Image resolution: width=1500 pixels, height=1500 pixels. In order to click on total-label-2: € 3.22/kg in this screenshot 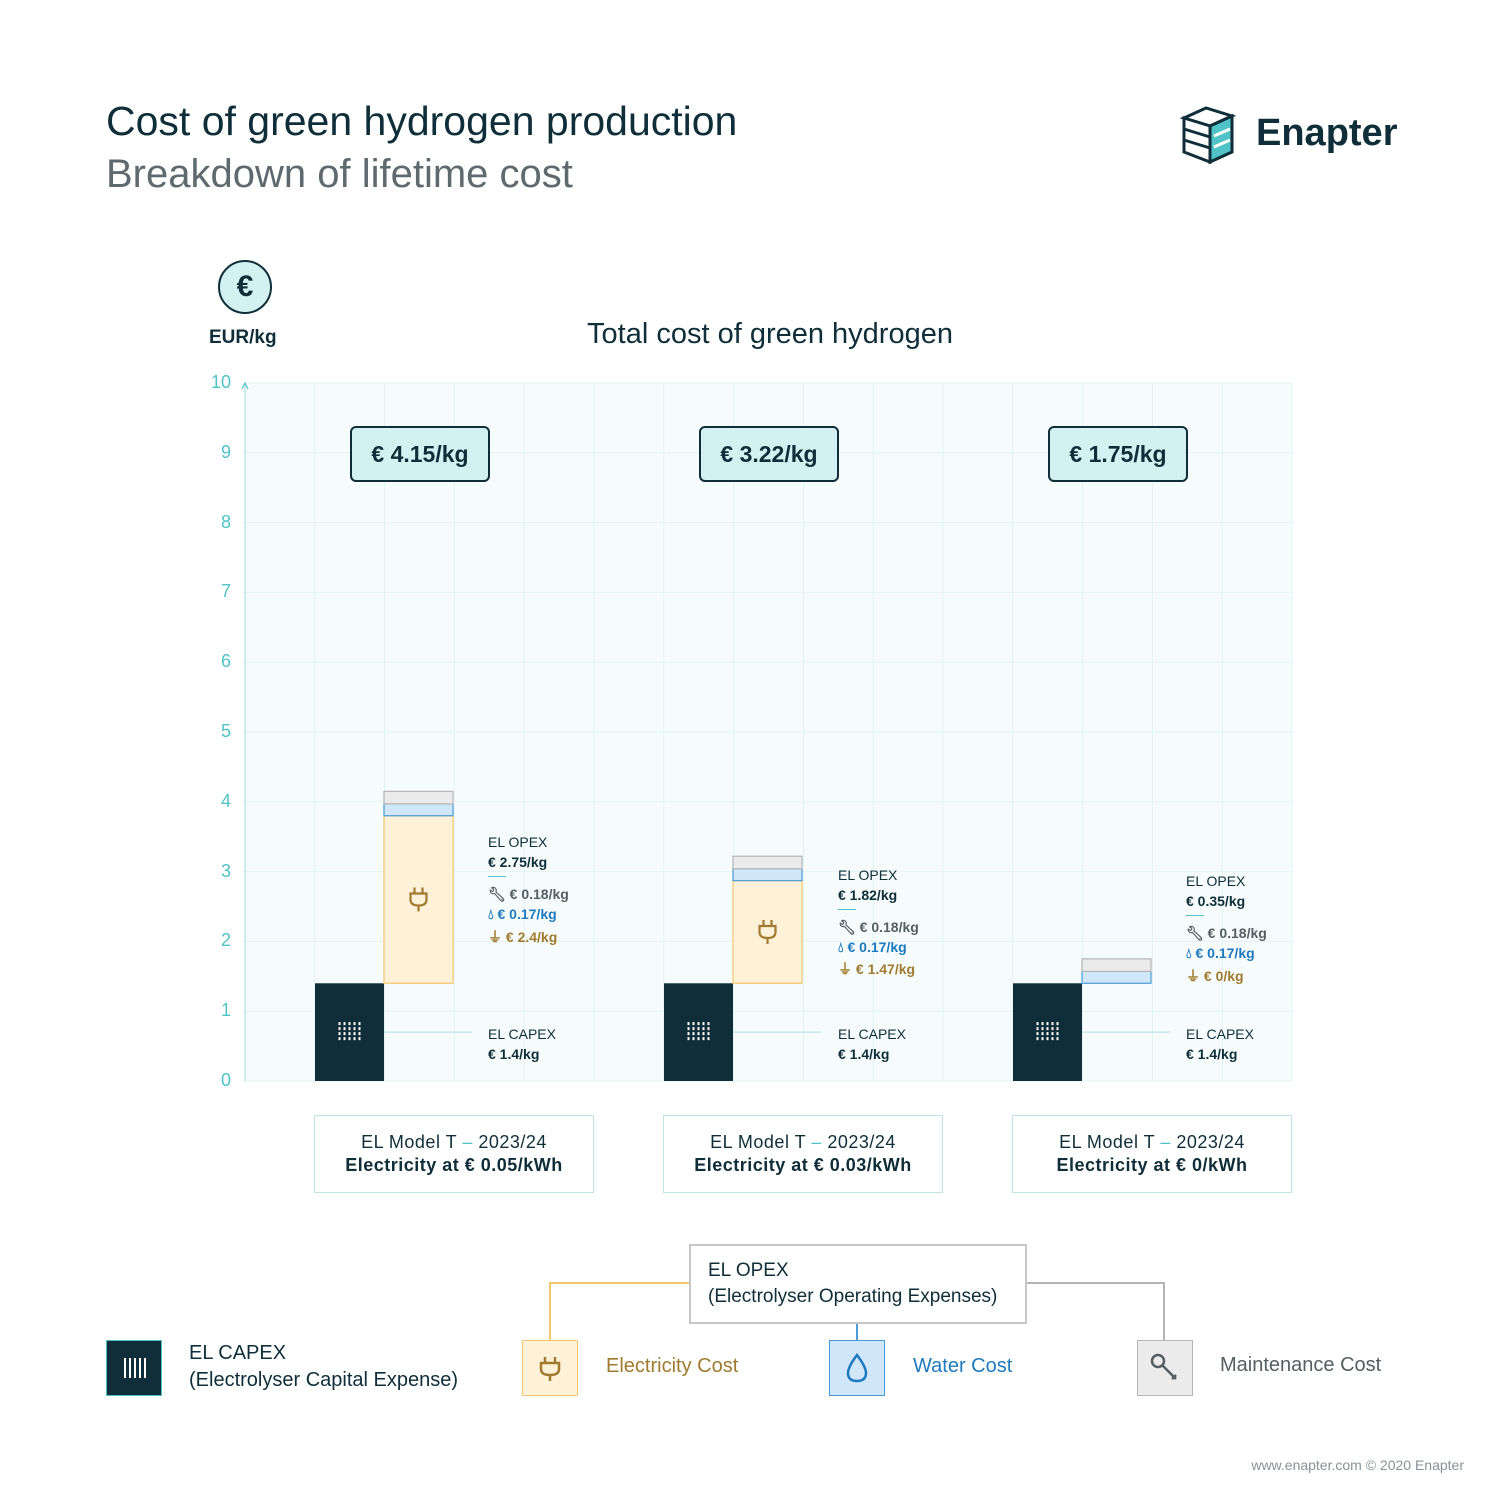, I will do `click(769, 454)`.